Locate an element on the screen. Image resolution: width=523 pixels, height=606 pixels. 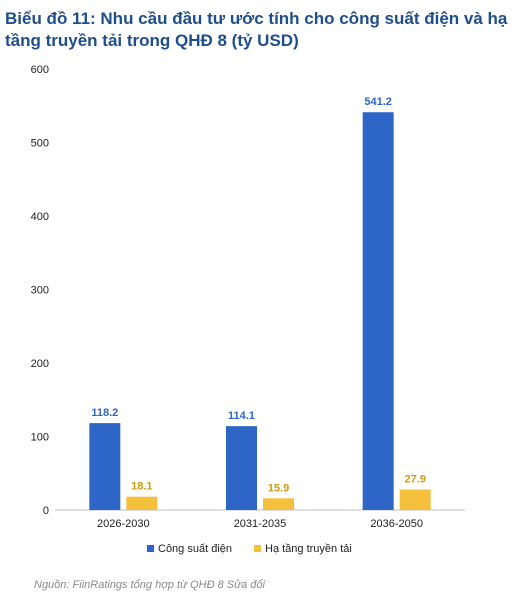
x-tick-label: 2036-2050 is located at coordinates (396, 524).